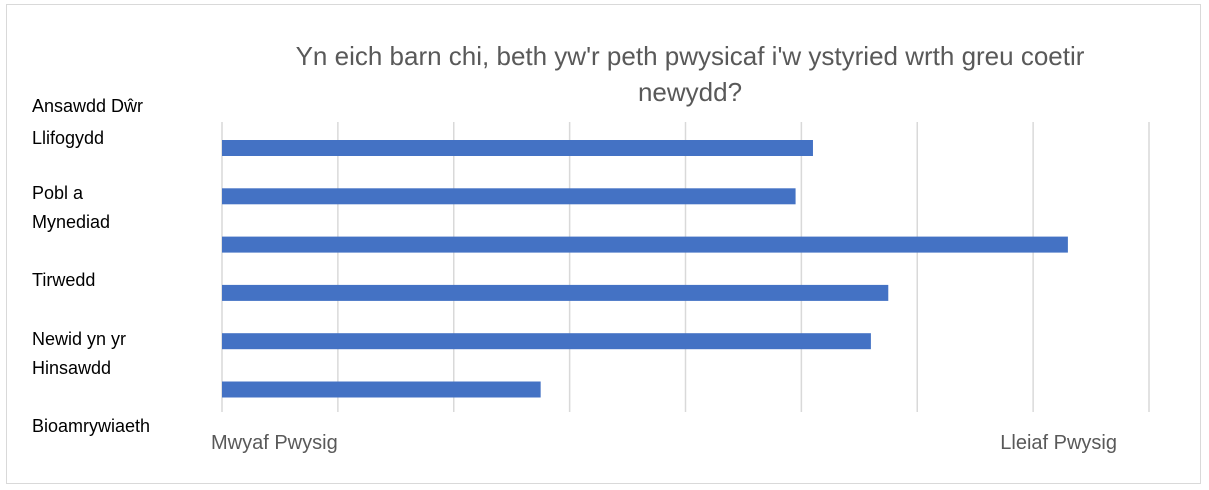 The image size is (1209, 490). Describe the element at coordinates (72, 368) in the screenshot. I see `category-label-newid-yn-yr-hinsawdd-line-2: Hinsawdd` at that location.